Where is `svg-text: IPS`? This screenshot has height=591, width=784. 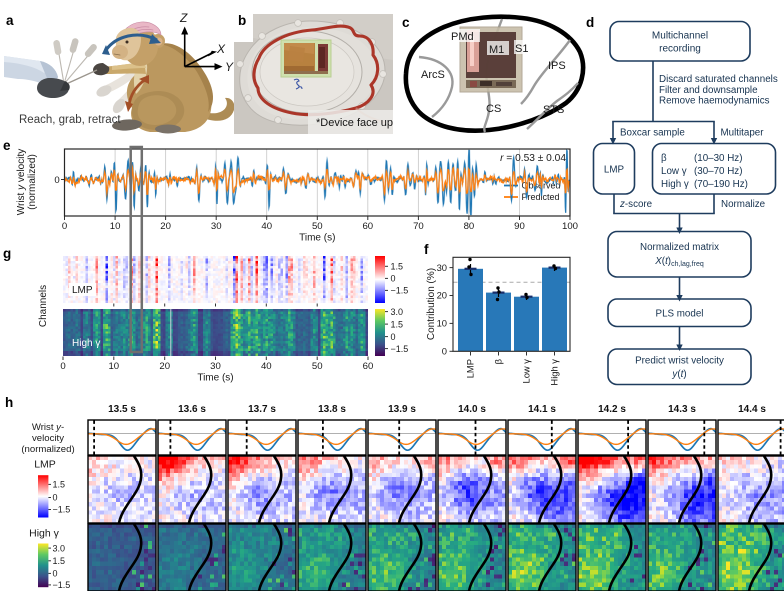 svg-text: IPS is located at coordinates (557, 66).